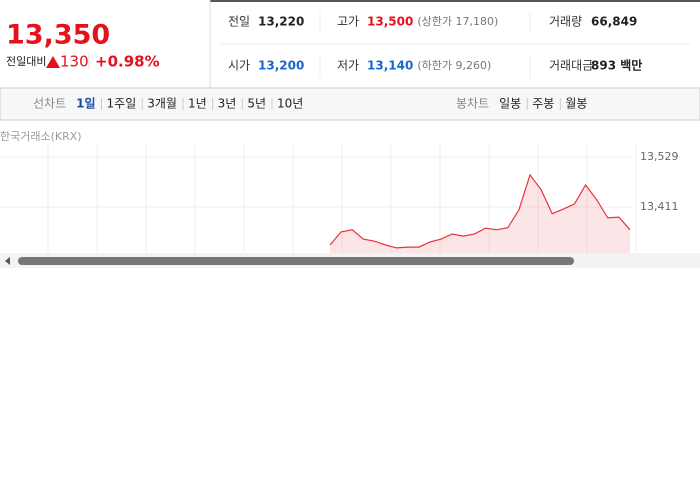 The width and height of the screenshot is (700, 494). What do you see at coordinates (58, 35) in the screenshot?
I see `price: 13,350` at bounding box center [58, 35].